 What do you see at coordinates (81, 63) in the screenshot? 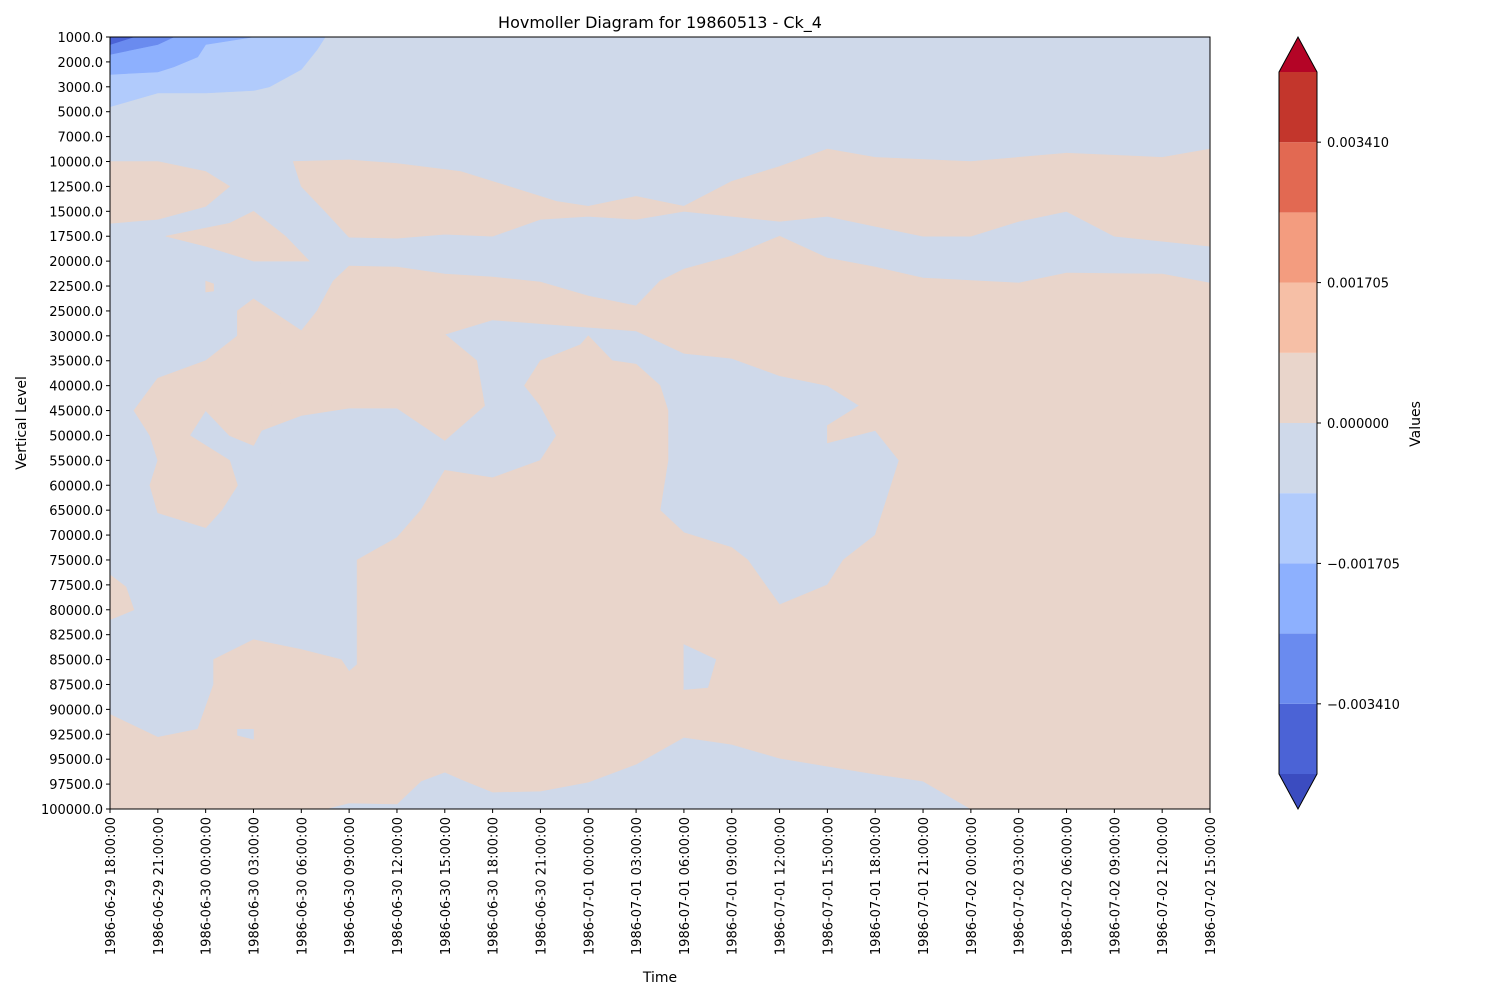
I see `y-tick-label: 2000.0` at bounding box center [81, 63].